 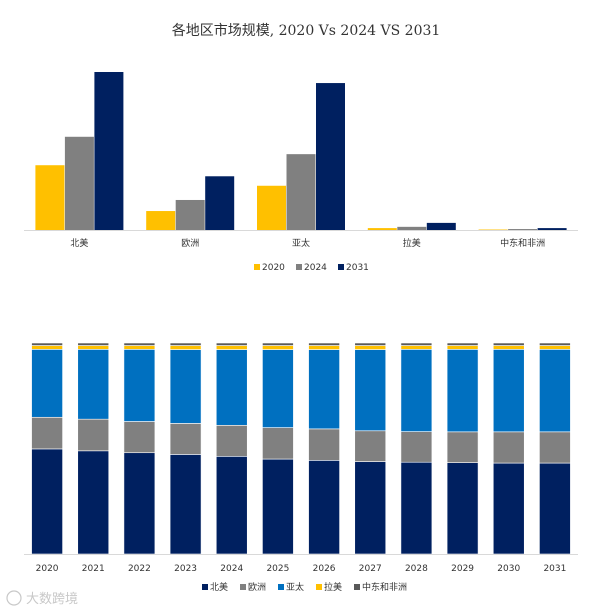 What do you see at coordinates (93, 569) in the screenshot?
I see `x-tick-label: 2021` at bounding box center [93, 569].